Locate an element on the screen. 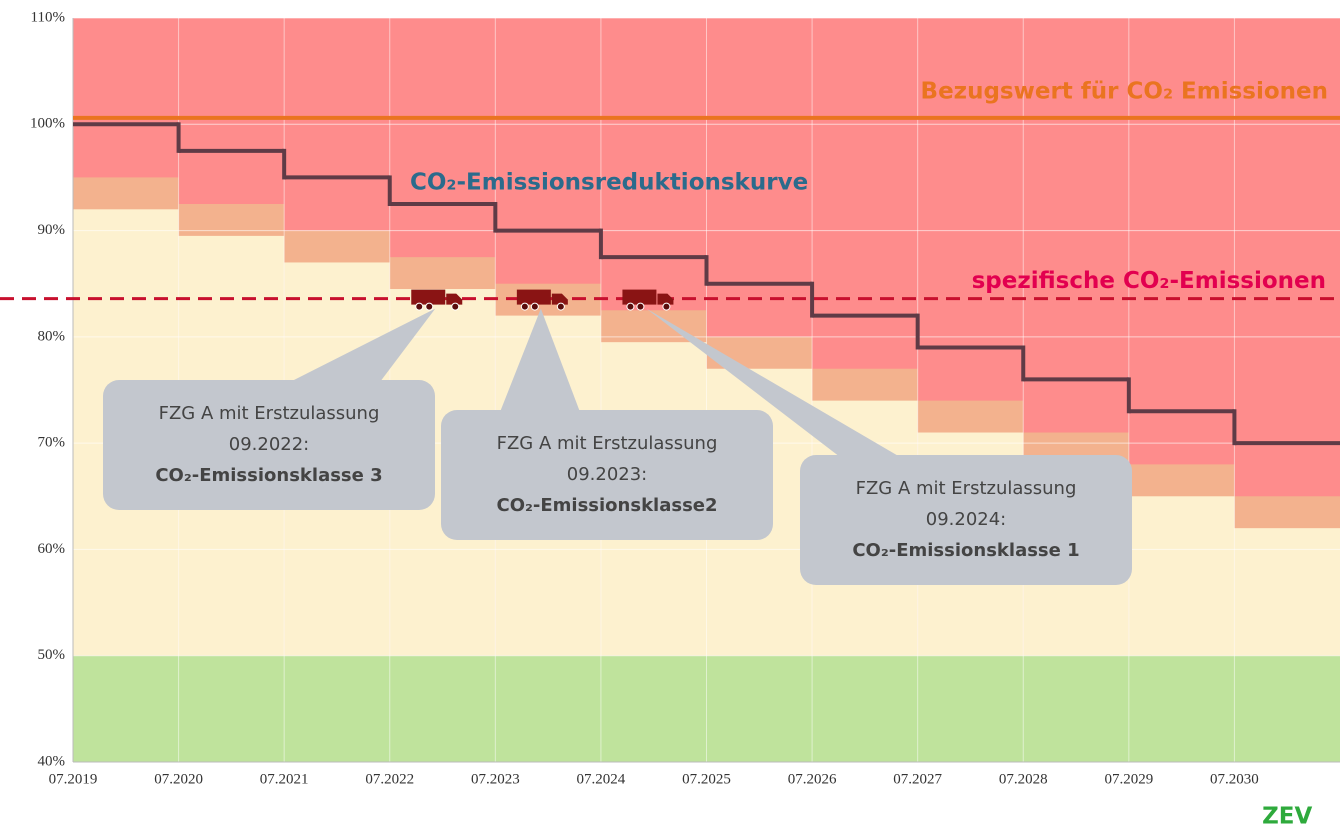  curve-label: CO₂-Emissionsreduktionskurve is located at coordinates (609, 183).